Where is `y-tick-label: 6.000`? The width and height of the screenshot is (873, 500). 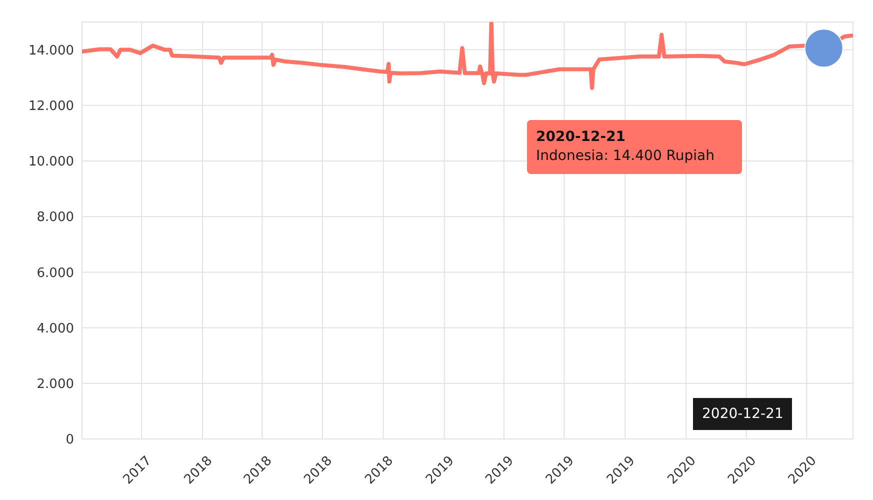 y-tick-label: 6.000 is located at coordinates (55, 273).